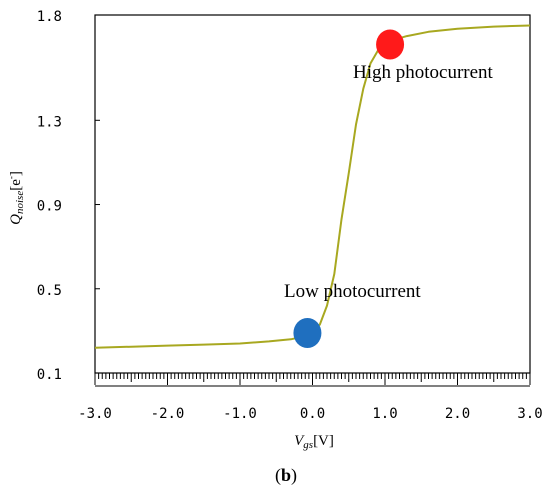  Describe the element at coordinates (240, 414) in the screenshot. I see `x-tick-label: -1.0` at that location.